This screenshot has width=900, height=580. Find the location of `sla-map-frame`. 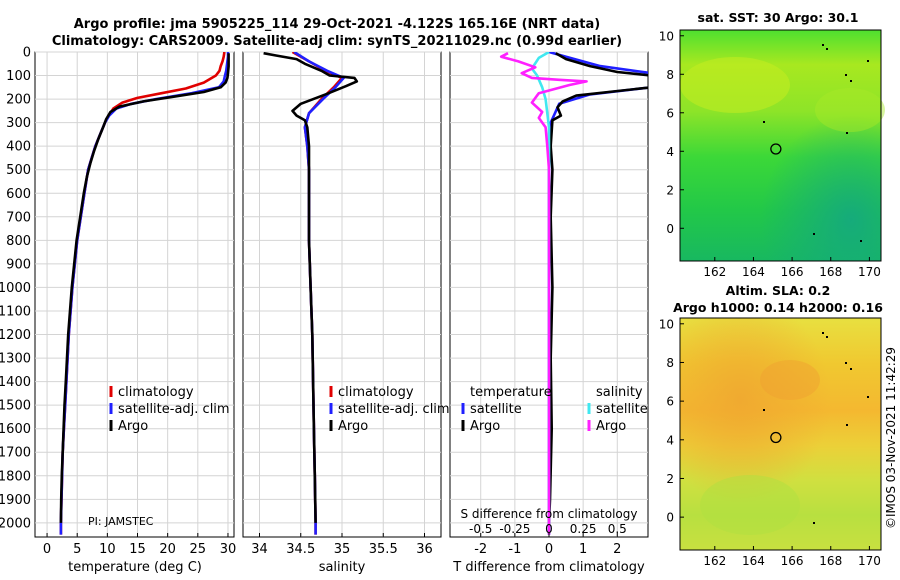

sla-map-frame is located at coordinates (780, 434).